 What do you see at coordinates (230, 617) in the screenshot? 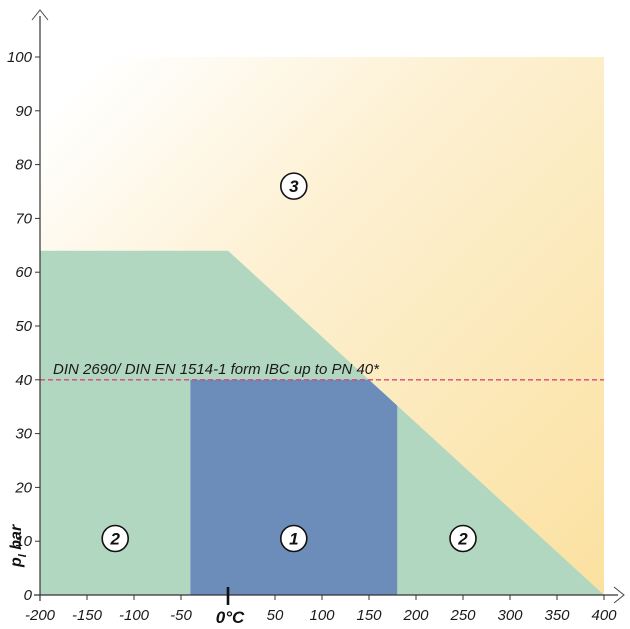
I see `x-axis-label: 0°C` at bounding box center [230, 617].